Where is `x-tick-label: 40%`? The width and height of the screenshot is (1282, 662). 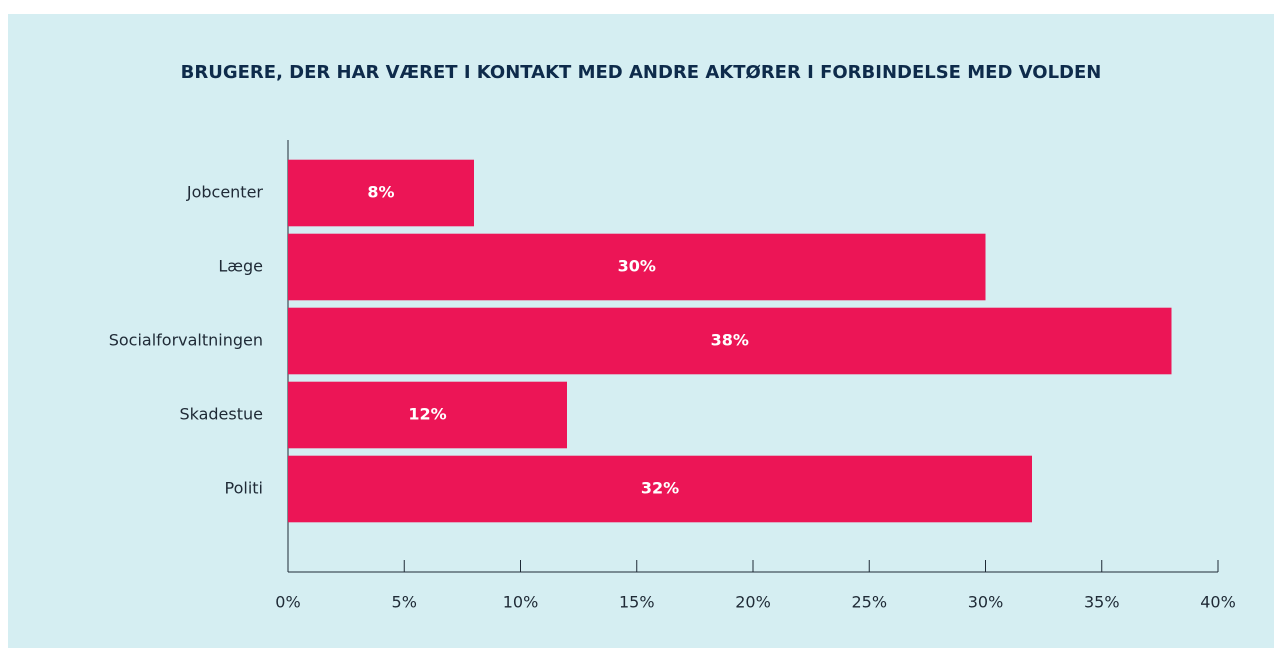
x-tick-label: 40% is located at coordinates (1218, 602).